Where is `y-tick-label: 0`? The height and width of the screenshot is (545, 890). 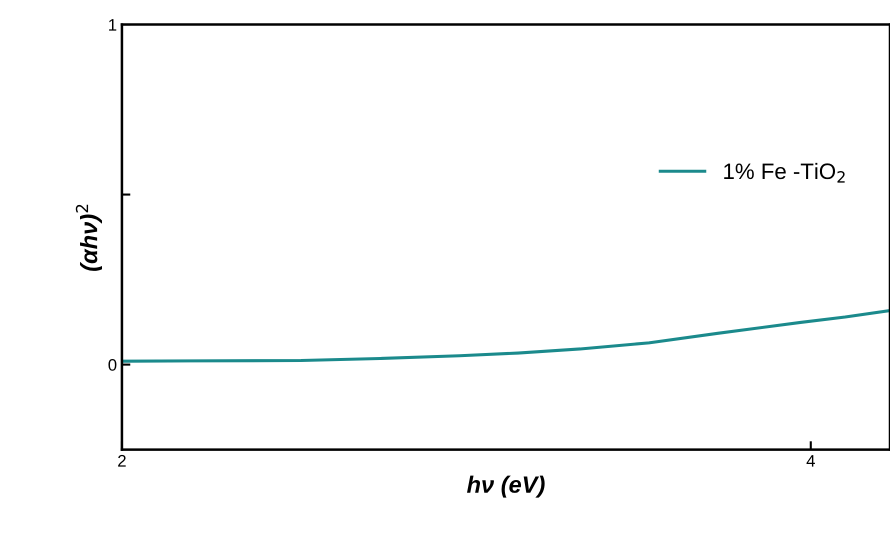 y-tick-label: 0 is located at coordinates (112, 365).